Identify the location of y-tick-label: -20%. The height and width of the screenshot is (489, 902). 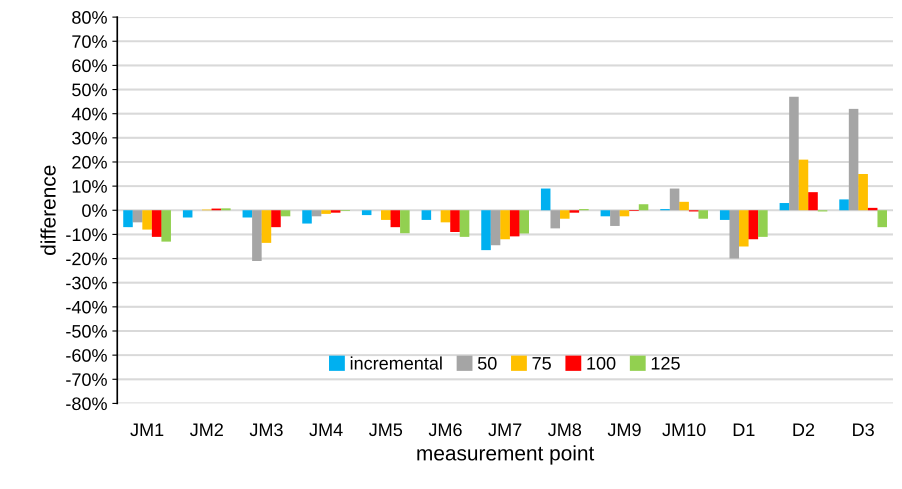
(86, 259).